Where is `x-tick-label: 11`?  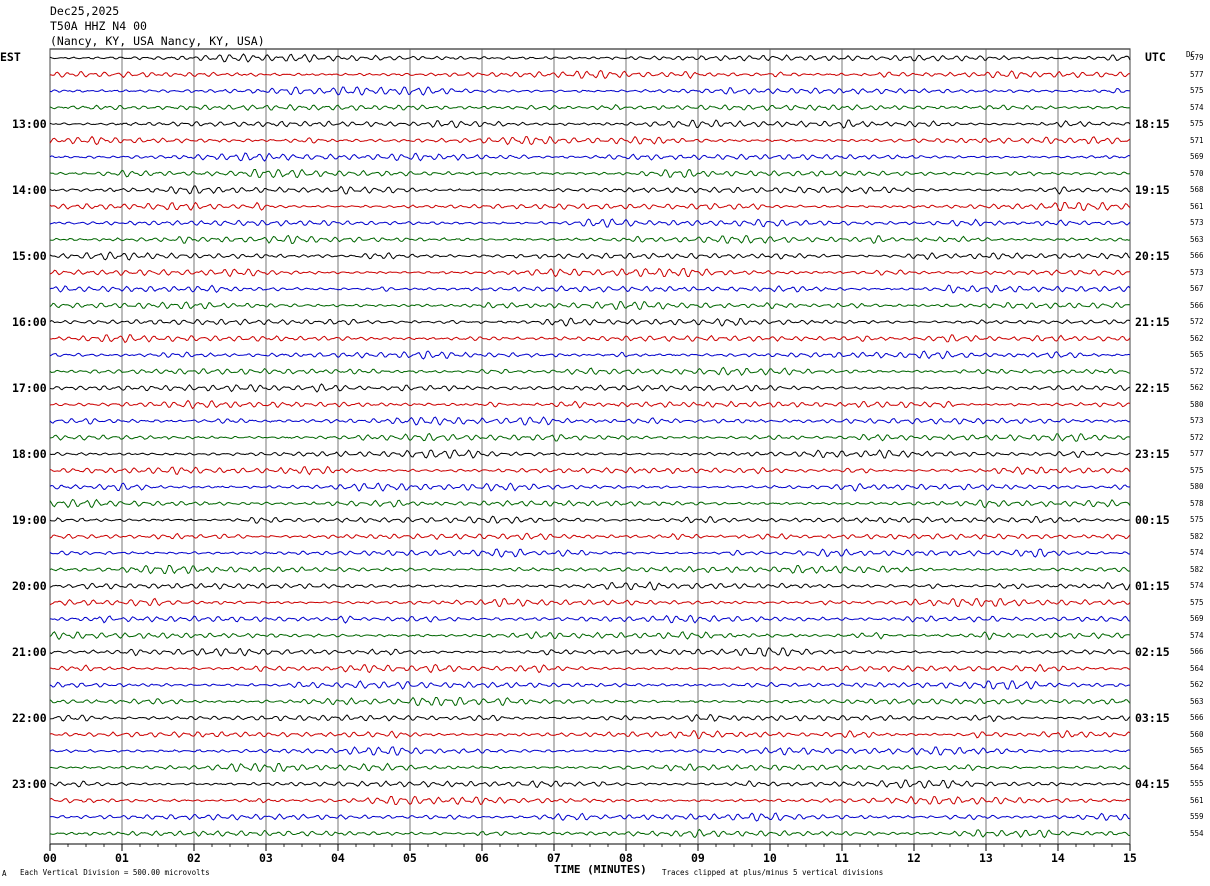 x-tick-label: 11 is located at coordinates (842, 858).